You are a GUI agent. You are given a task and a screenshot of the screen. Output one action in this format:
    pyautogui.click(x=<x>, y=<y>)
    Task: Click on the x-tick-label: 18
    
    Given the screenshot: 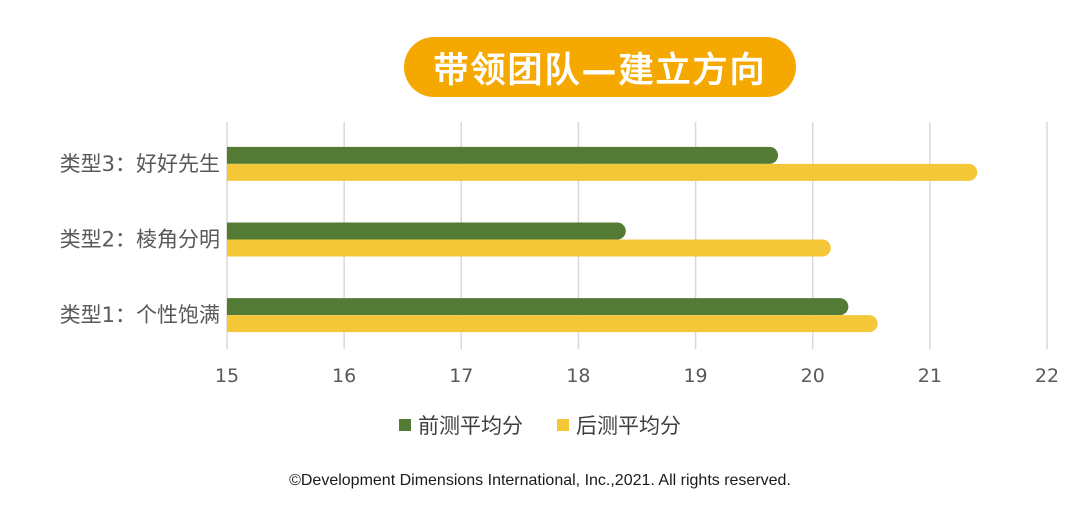 What is the action you would take?
    pyautogui.click(x=578, y=376)
    